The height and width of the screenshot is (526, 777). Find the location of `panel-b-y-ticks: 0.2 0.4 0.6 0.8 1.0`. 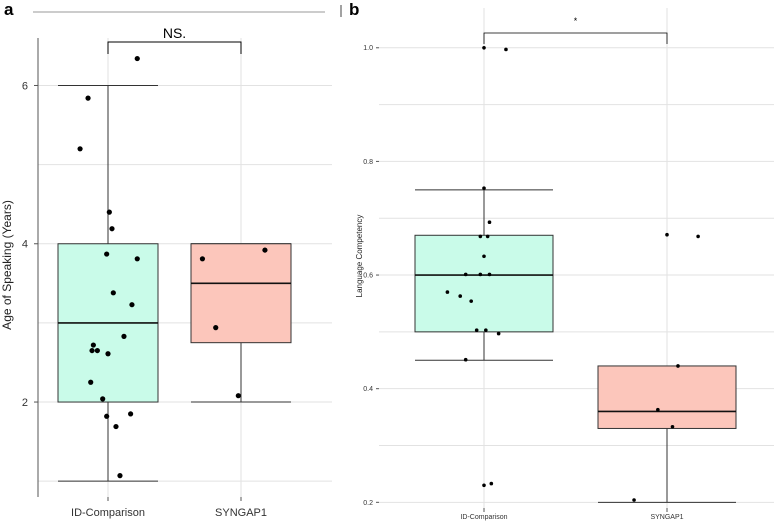

panel-b-y-ticks: 0.2 0.4 0.6 0.8 1.0 is located at coordinates (371, 276).